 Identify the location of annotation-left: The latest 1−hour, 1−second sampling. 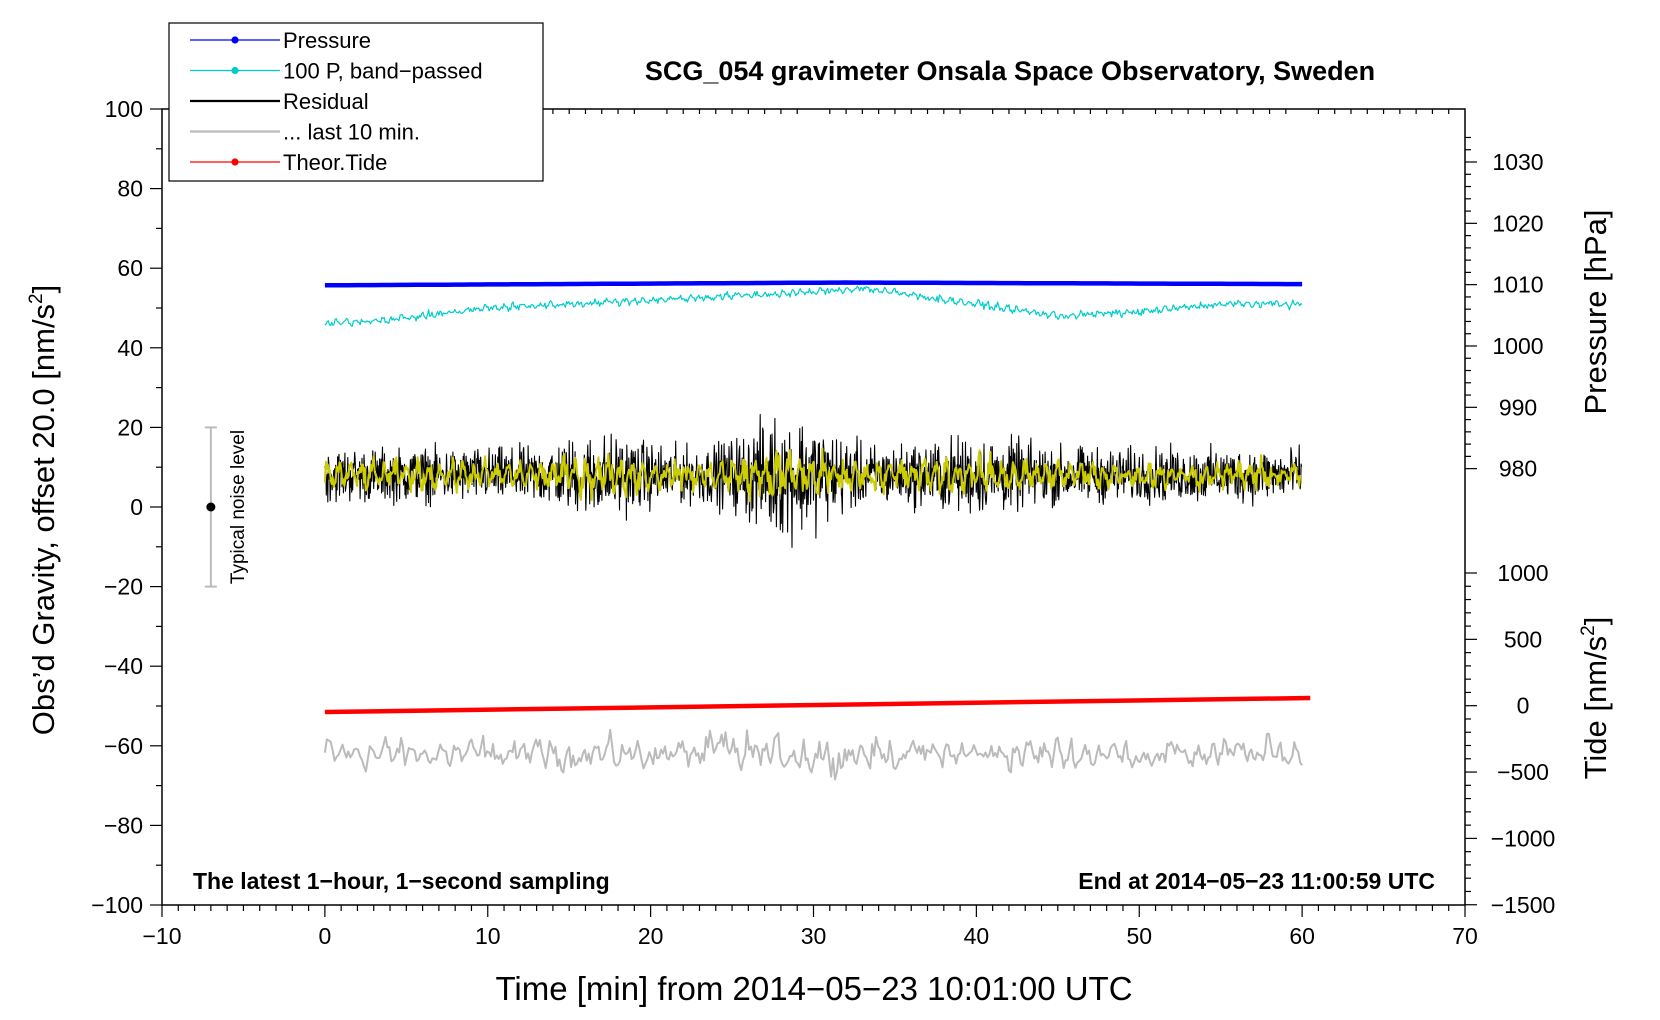
(401, 881).